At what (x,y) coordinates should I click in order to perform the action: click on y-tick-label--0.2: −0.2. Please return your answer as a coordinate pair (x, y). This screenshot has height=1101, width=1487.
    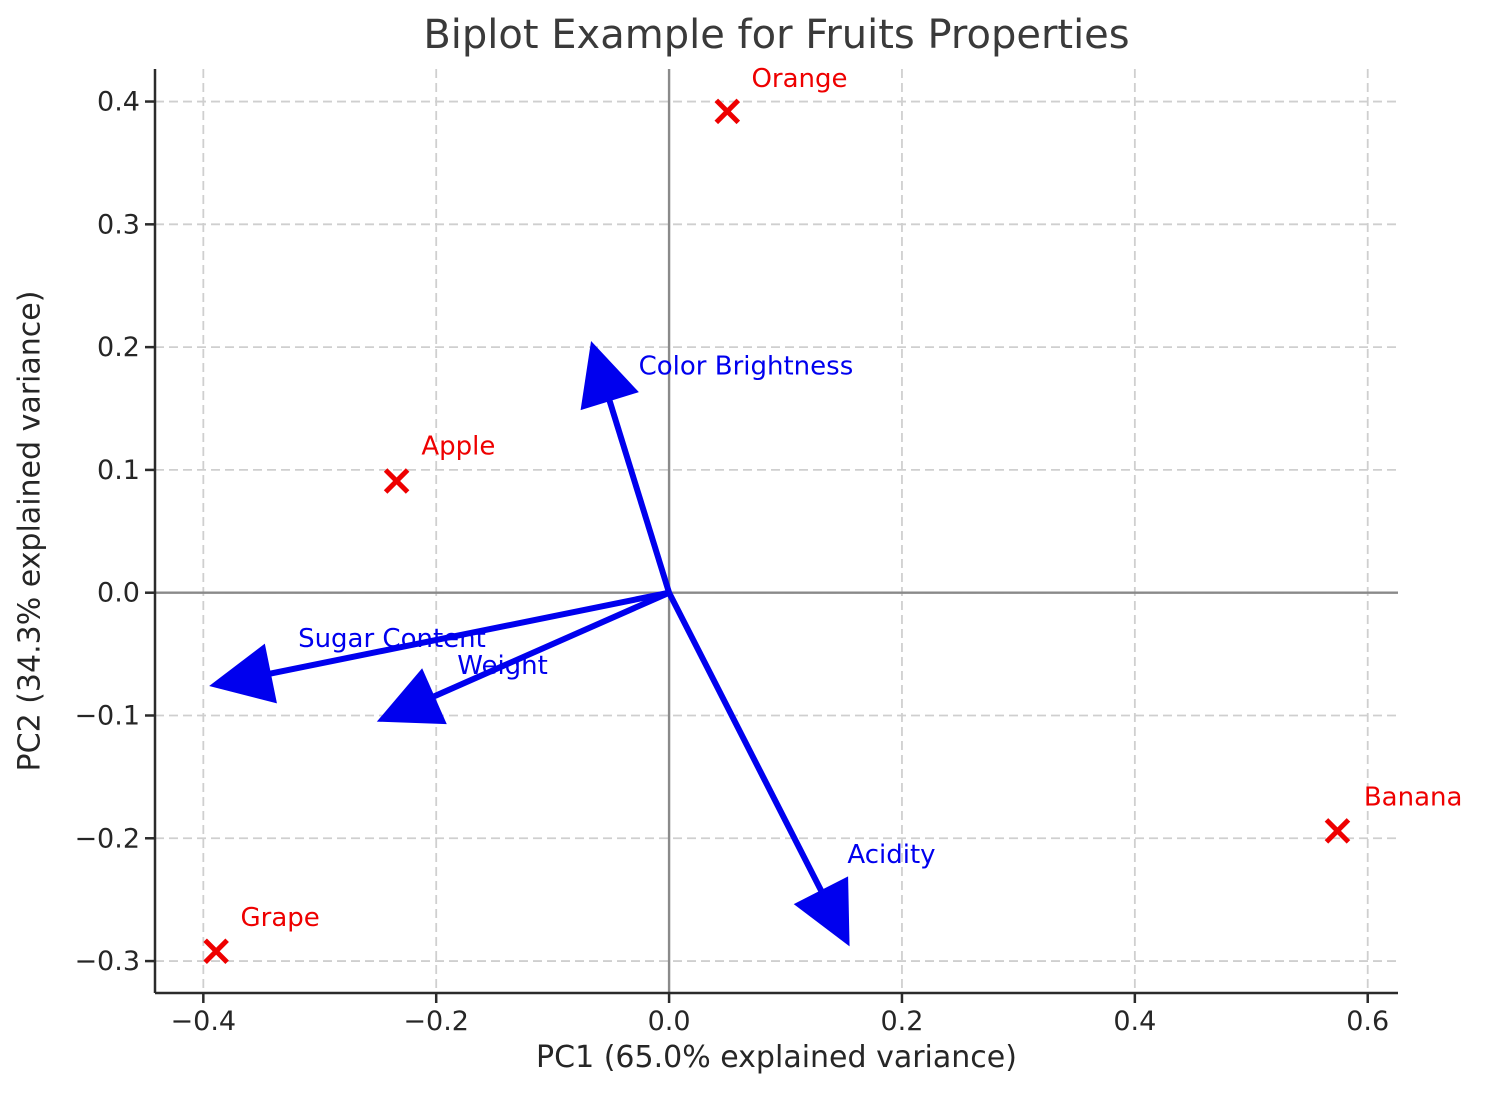
    Looking at the image, I should click on (107, 838).